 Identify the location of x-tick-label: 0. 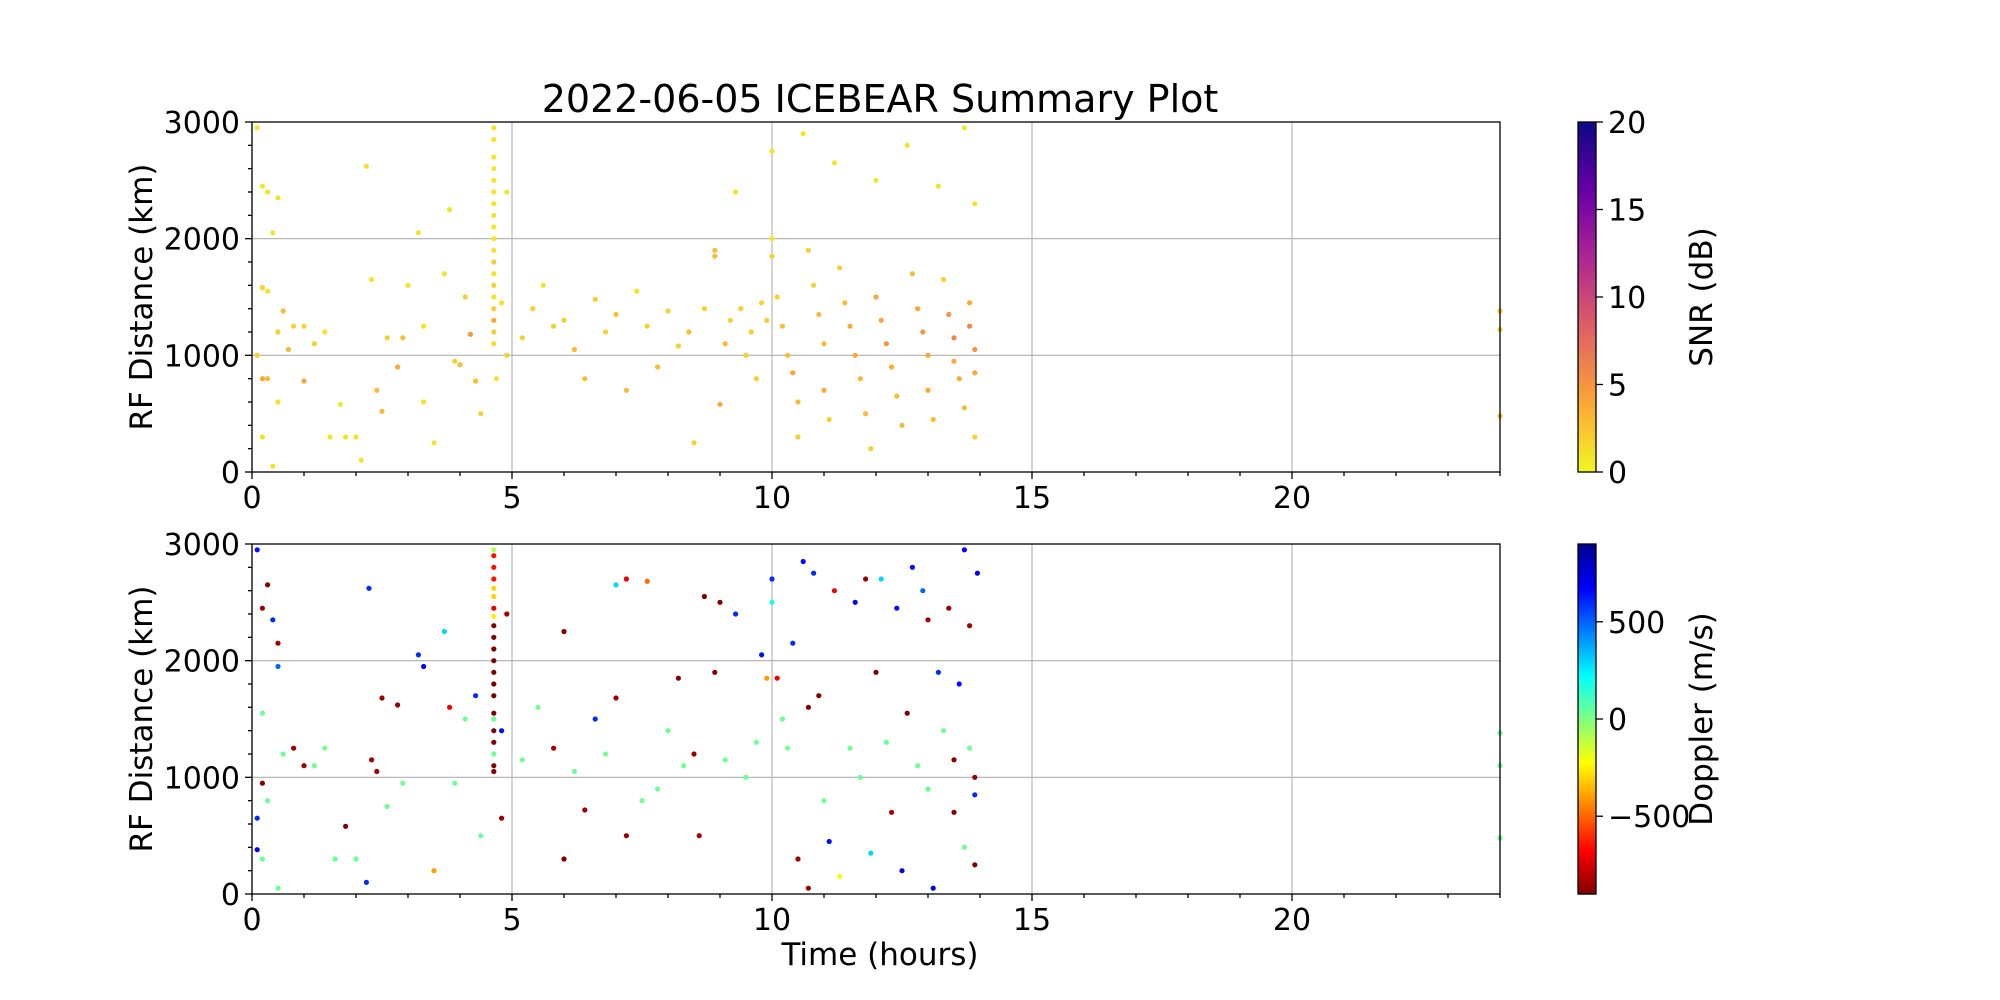
(251, 920).